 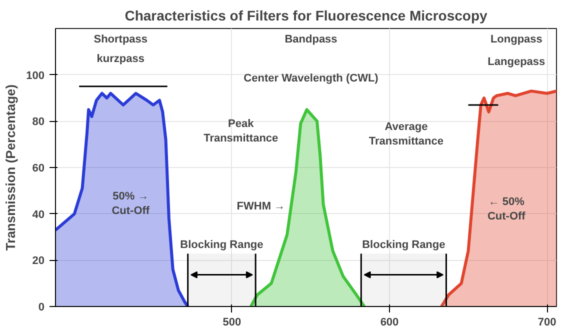 What do you see at coordinates (38, 168) in the screenshot?
I see `y-tick-label: 60` at bounding box center [38, 168].